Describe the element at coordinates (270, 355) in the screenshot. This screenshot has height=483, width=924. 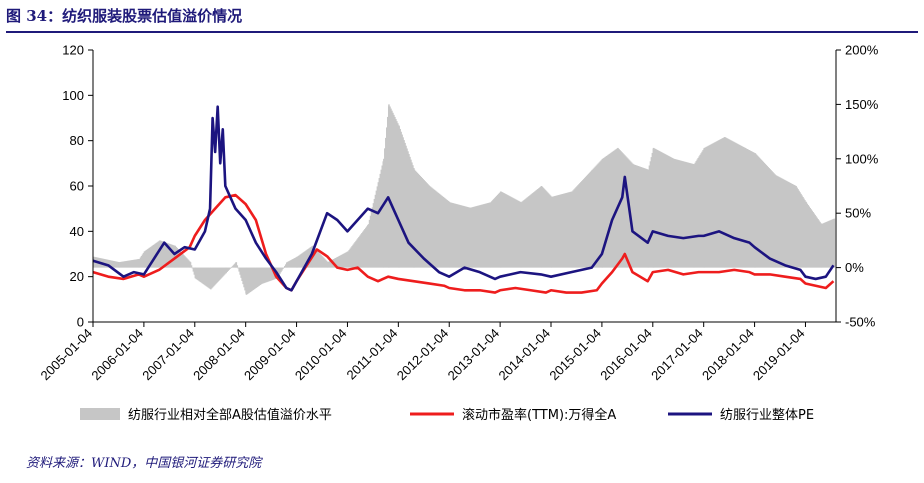
I see `x-tick-label: 2009-01-04` at that location.